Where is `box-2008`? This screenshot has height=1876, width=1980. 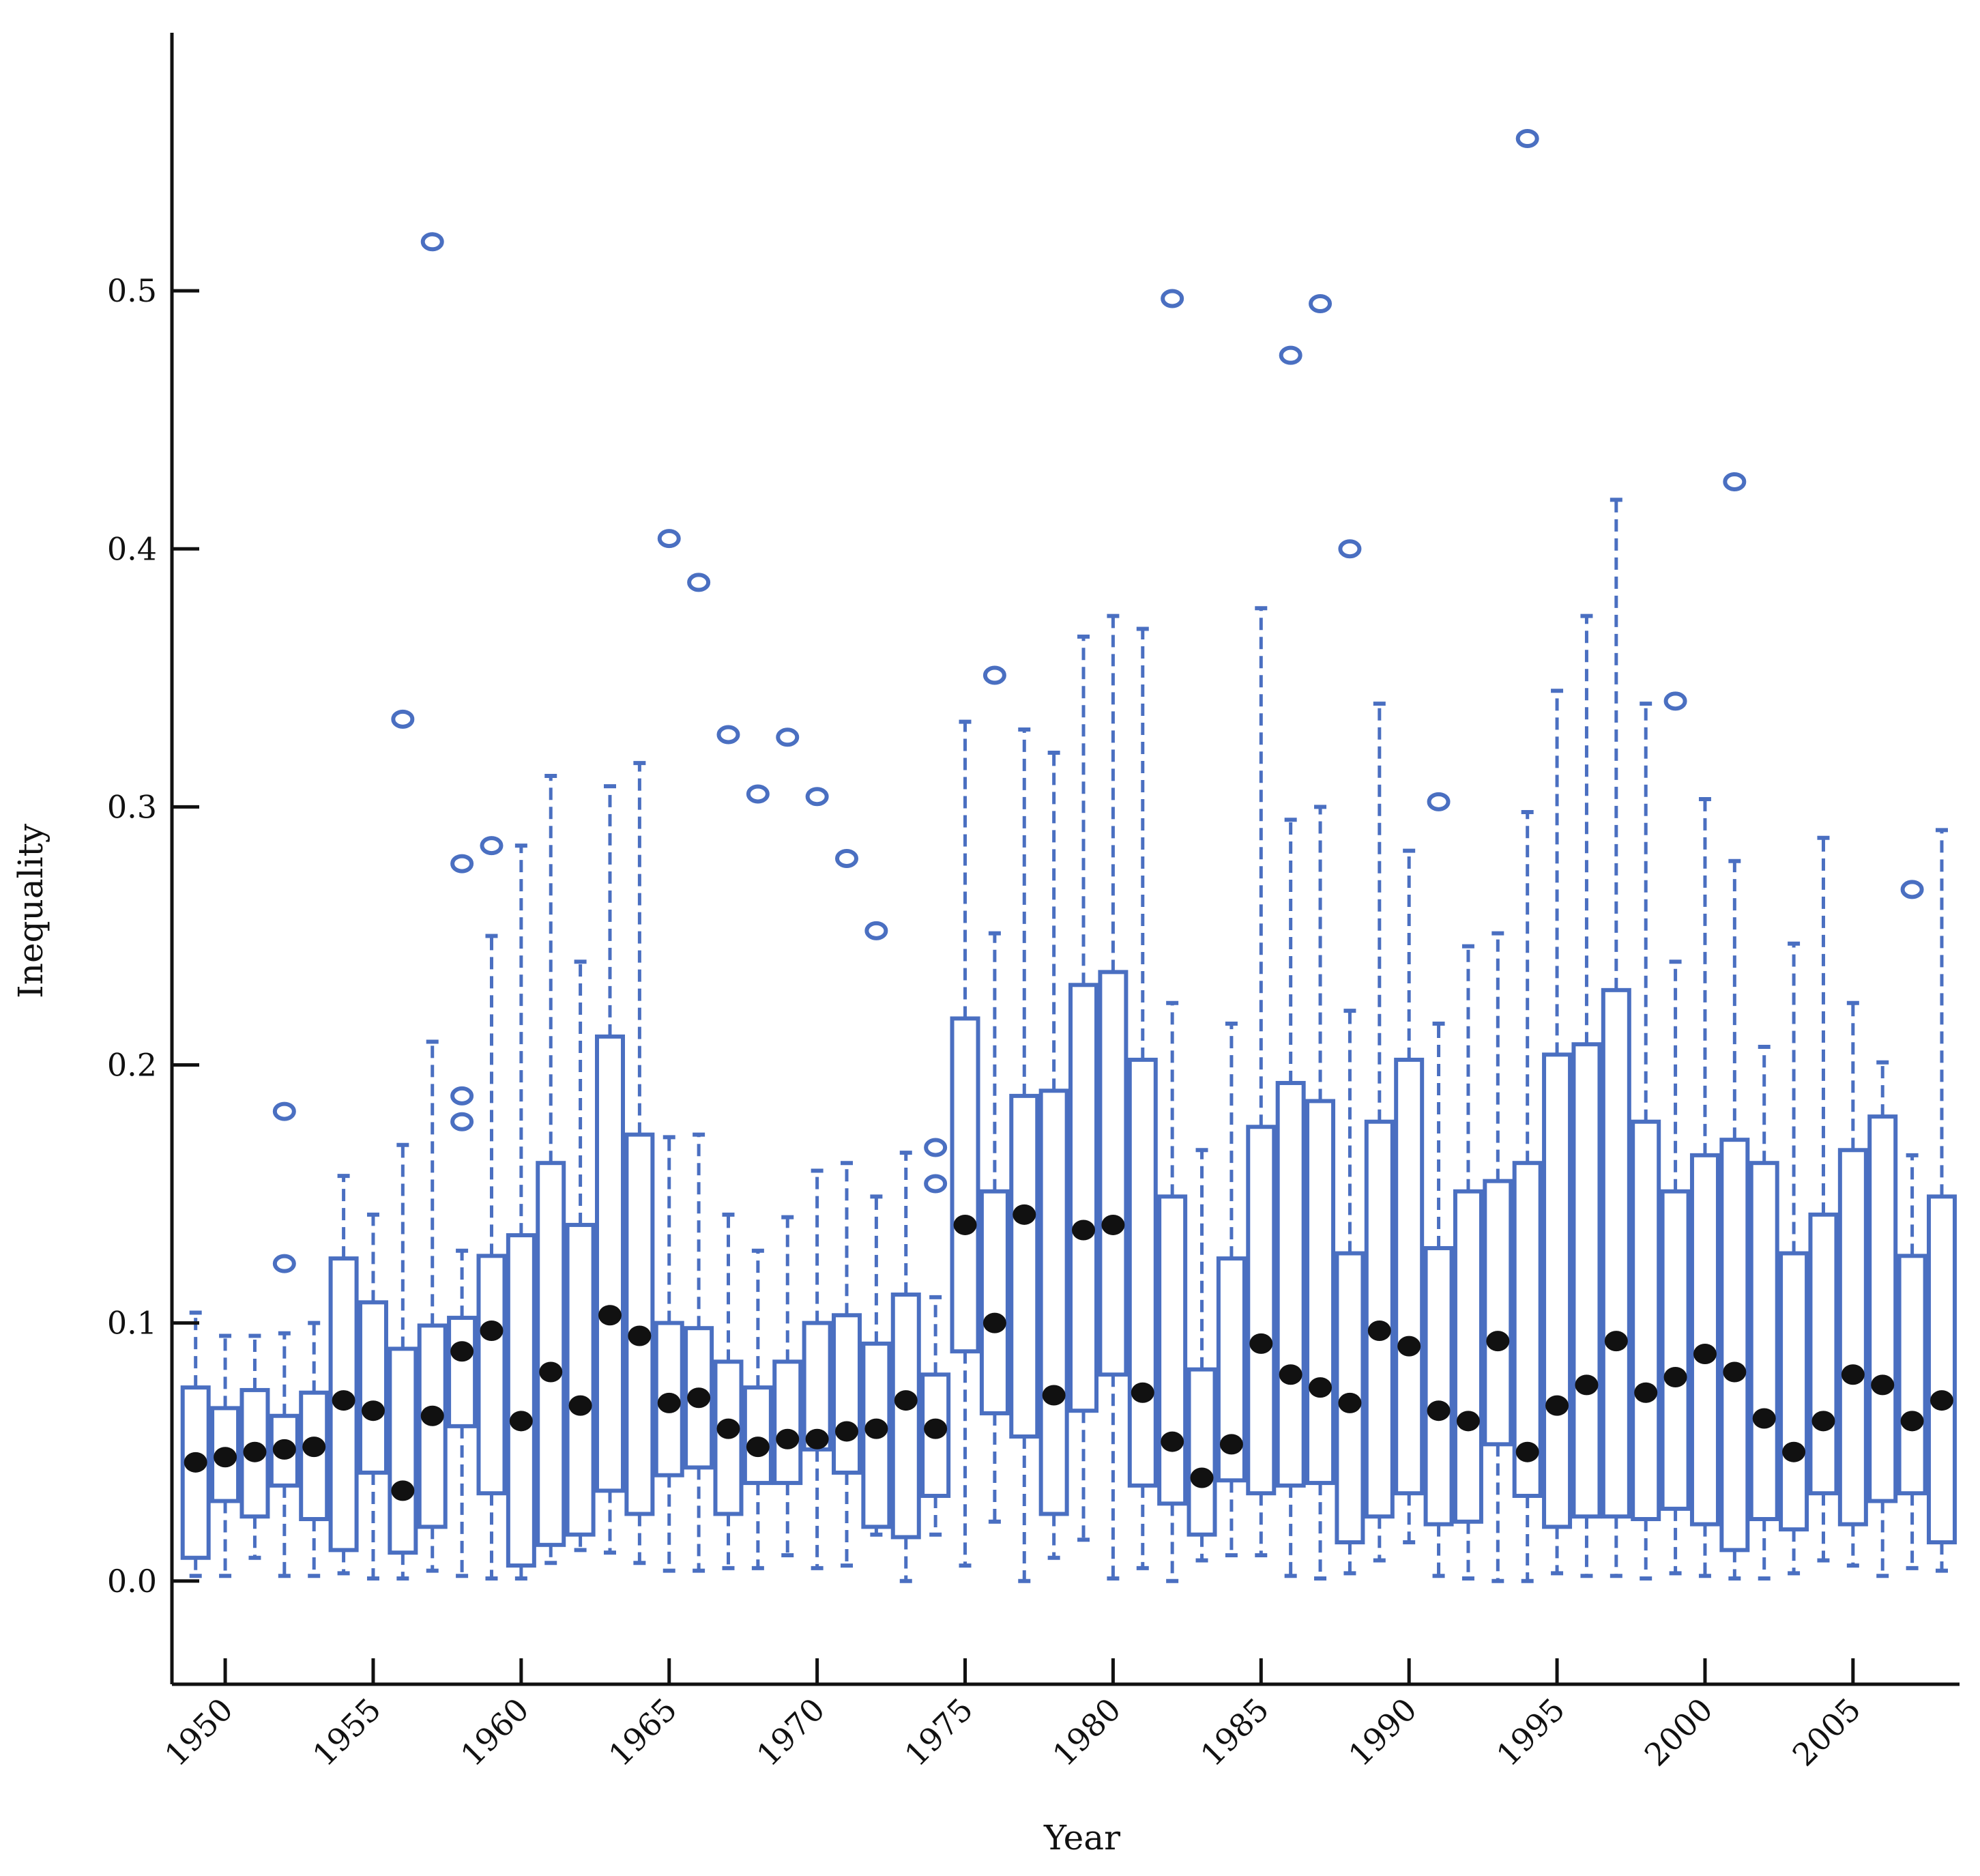
box-2008 is located at coordinates (1941, 1201).